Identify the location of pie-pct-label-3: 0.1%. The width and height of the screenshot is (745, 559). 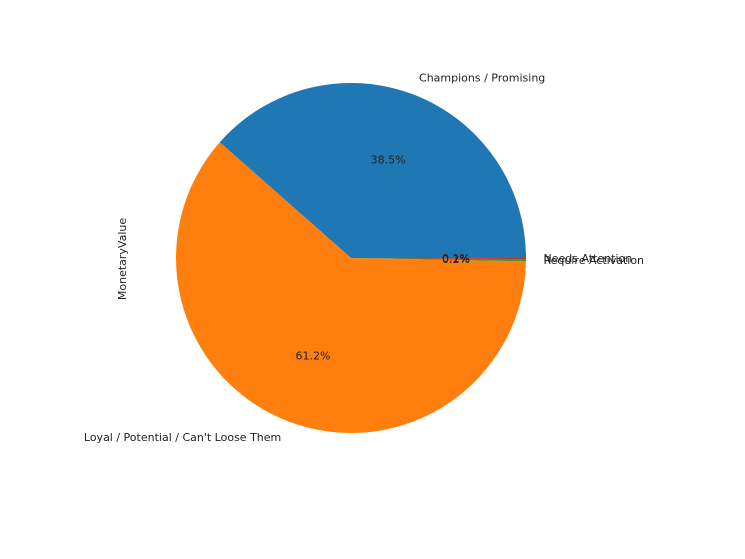
(456, 258).